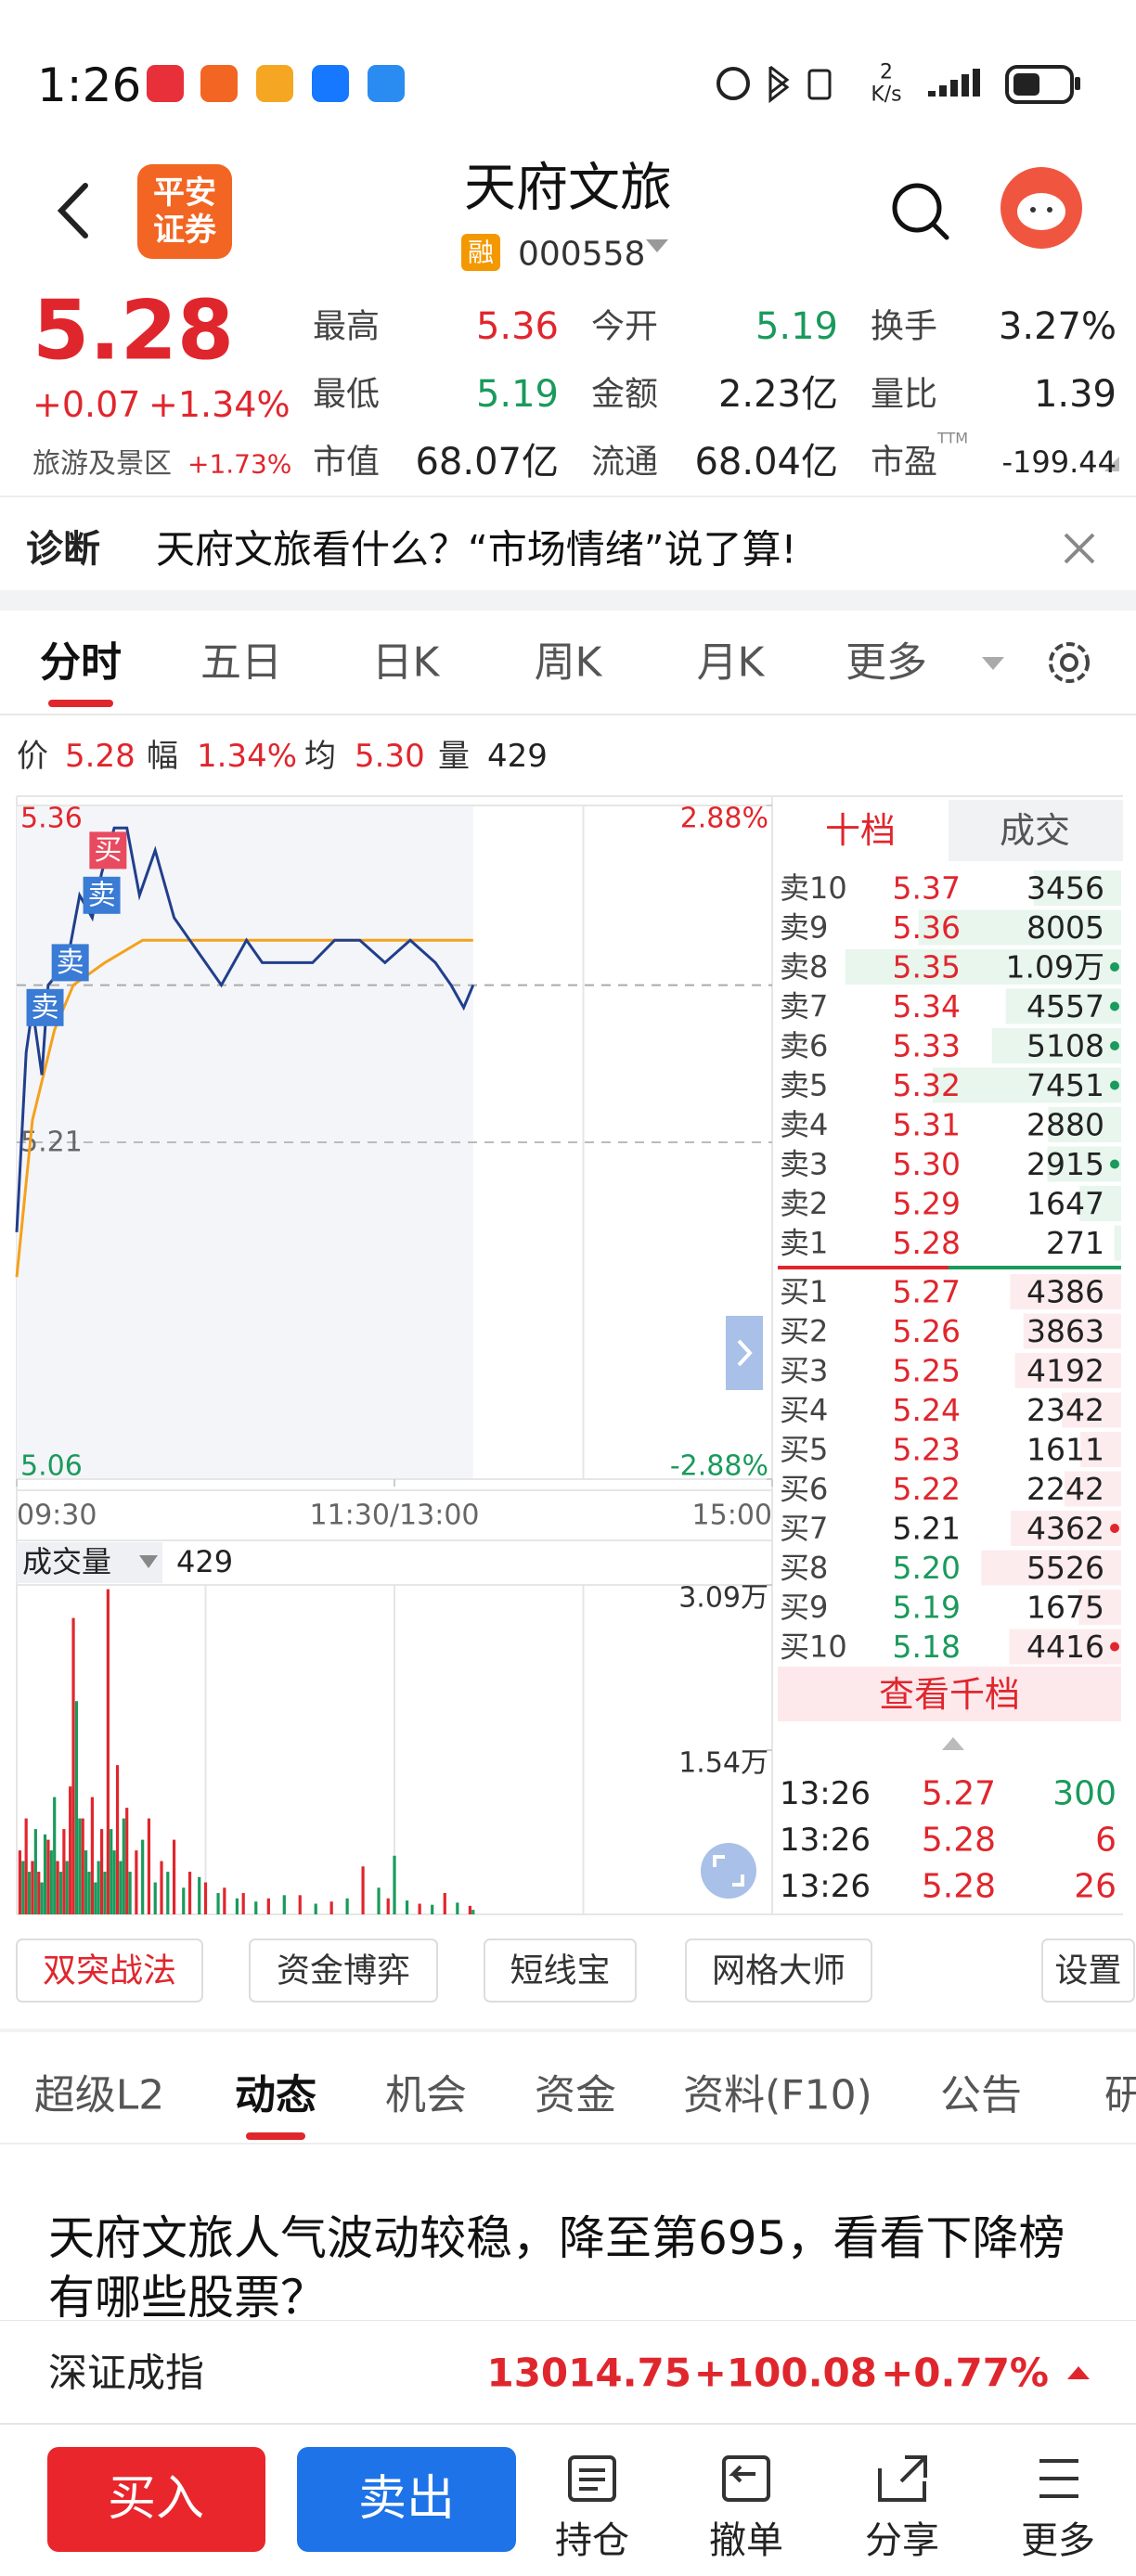 This screenshot has width=1136, height=2576. What do you see at coordinates (241, 663) in the screenshot?
I see `period-tab: 五日` at bounding box center [241, 663].